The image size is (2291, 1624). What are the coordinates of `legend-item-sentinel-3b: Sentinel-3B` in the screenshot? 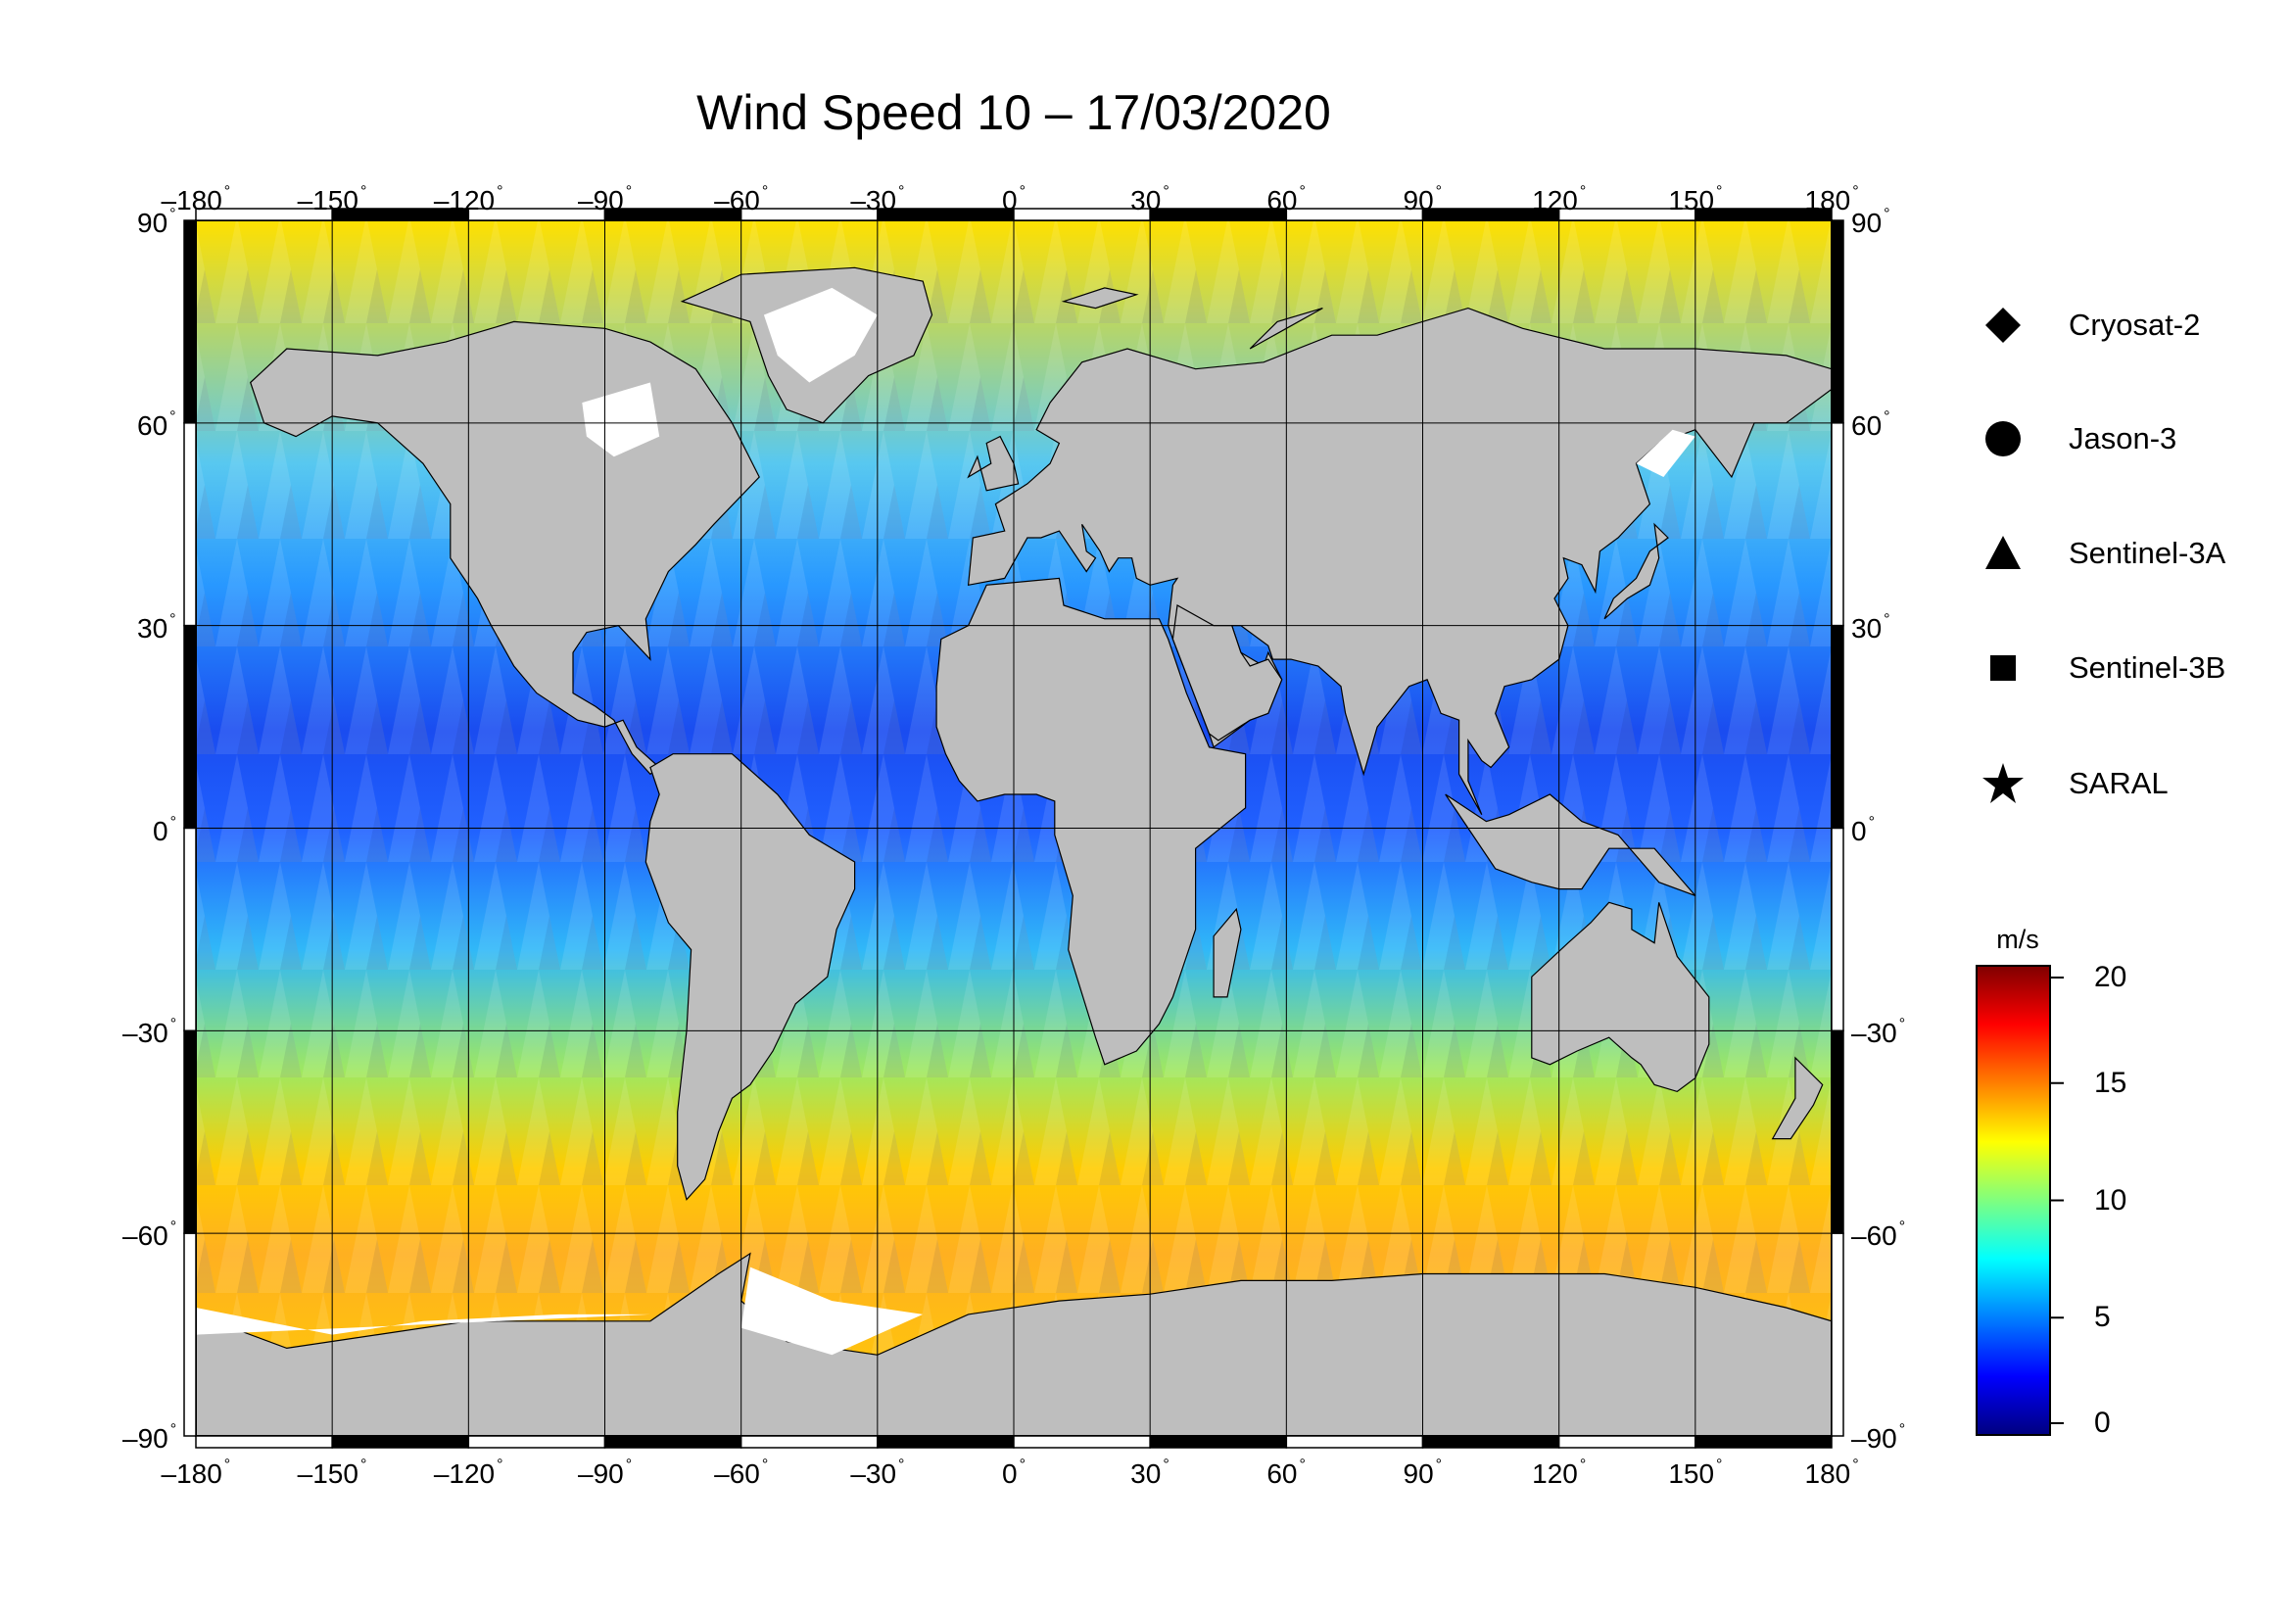 It's located at (2102, 668).